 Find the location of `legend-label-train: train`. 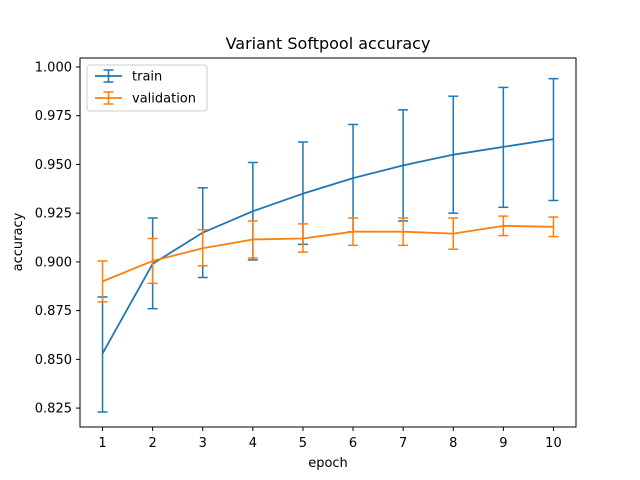

legend-label-train: train is located at coordinates (147, 77).